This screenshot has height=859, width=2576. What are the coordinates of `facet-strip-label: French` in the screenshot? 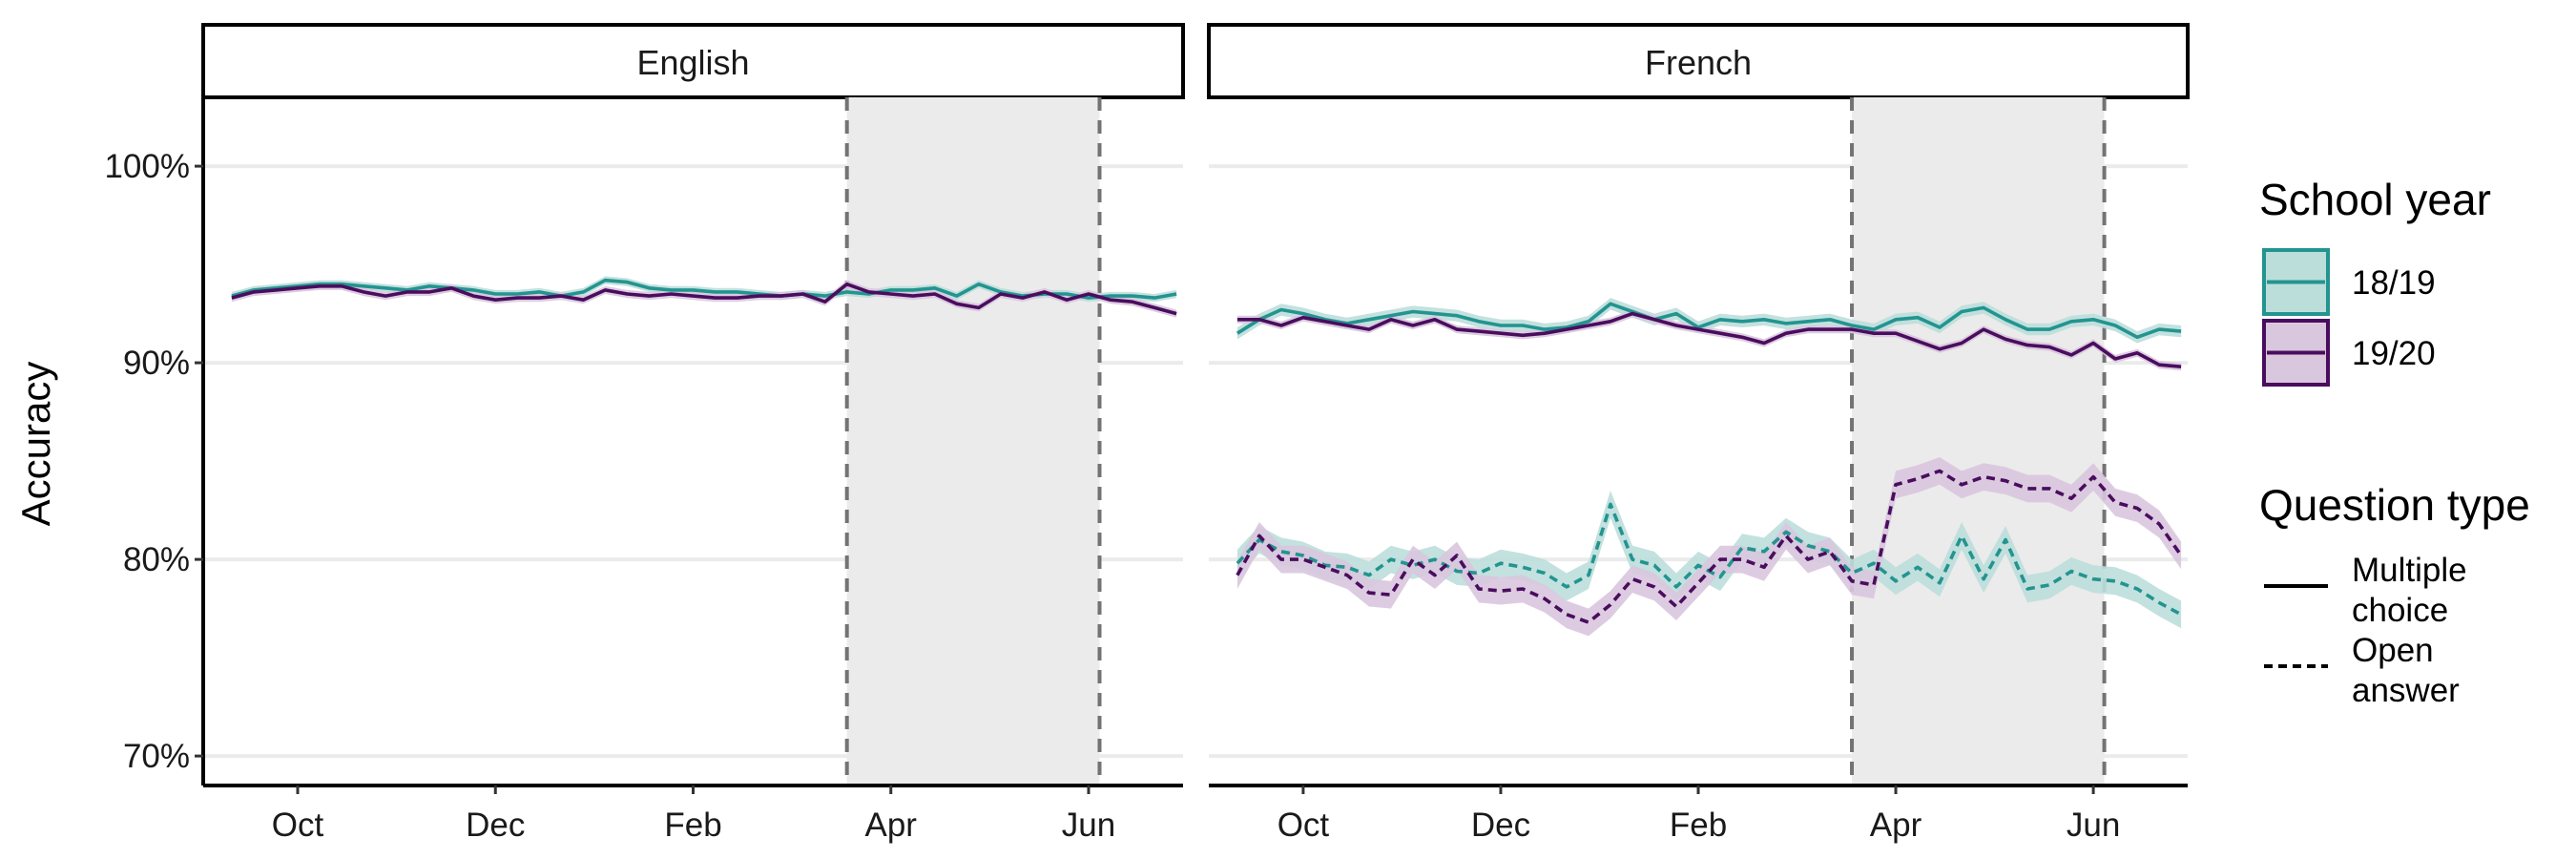 It's located at (1698, 62).